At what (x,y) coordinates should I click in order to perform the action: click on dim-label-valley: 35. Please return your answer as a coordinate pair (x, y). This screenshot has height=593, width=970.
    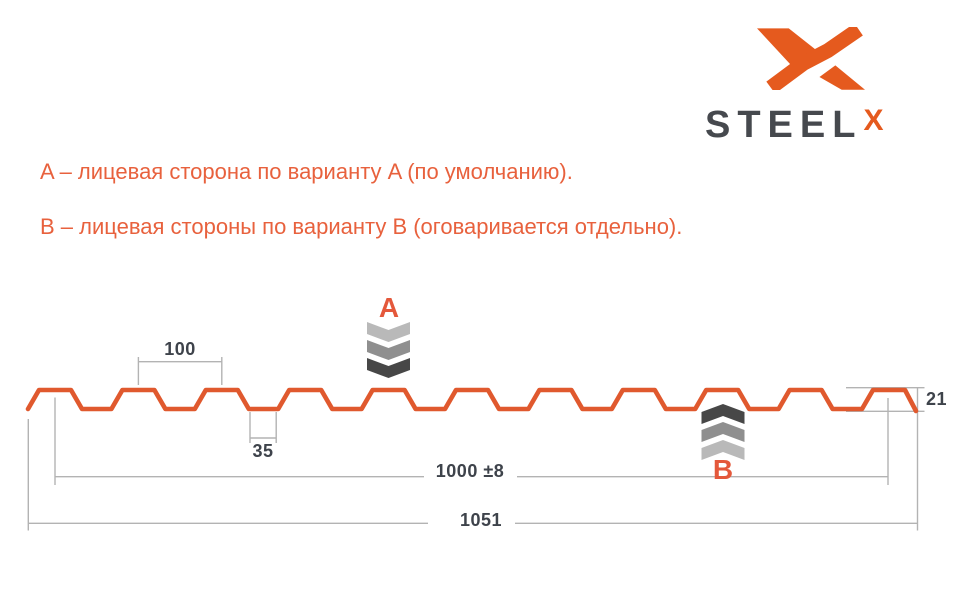
    Looking at the image, I should click on (263, 451).